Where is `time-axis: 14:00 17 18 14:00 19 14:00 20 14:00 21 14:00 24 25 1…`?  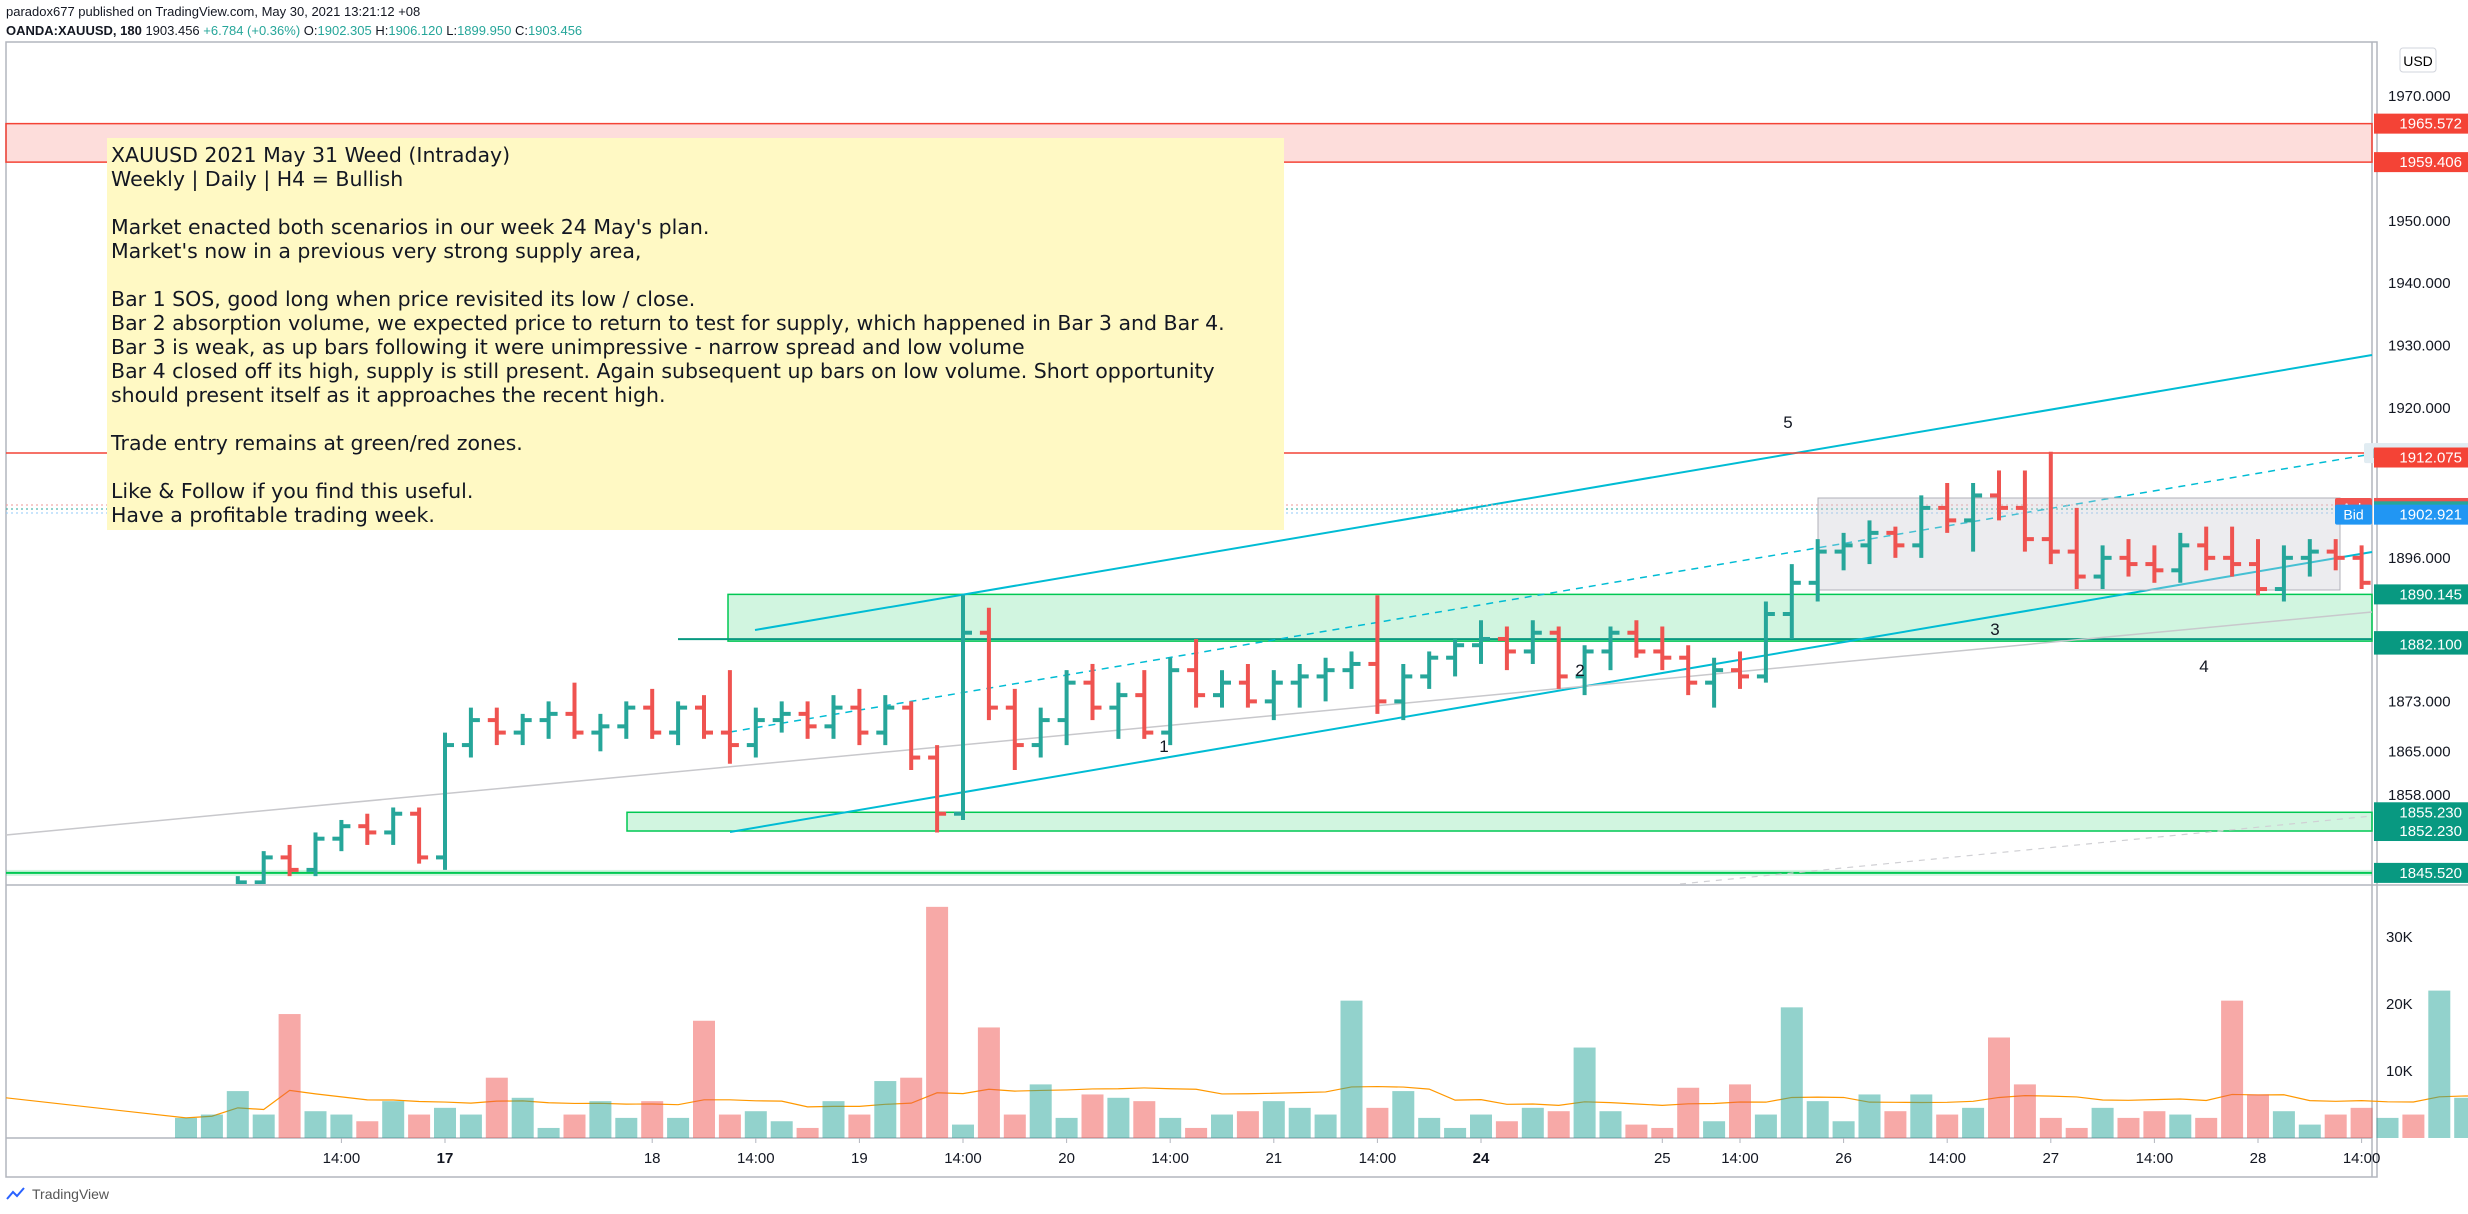 time-axis: 14:00 17 18 14:00 19 14:00 20 14:00 21 14:00 24 25 1… is located at coordinates (1395, 1152).